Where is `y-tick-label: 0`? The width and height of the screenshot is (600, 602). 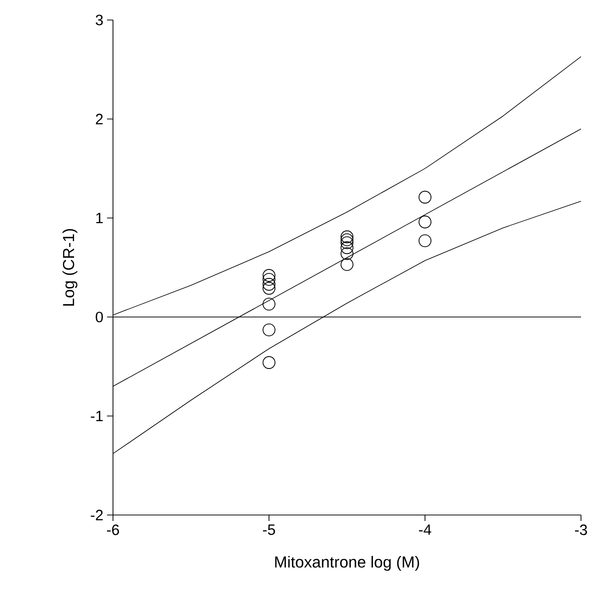
y-tick-label: 0 is located at coordinates (99, 317).